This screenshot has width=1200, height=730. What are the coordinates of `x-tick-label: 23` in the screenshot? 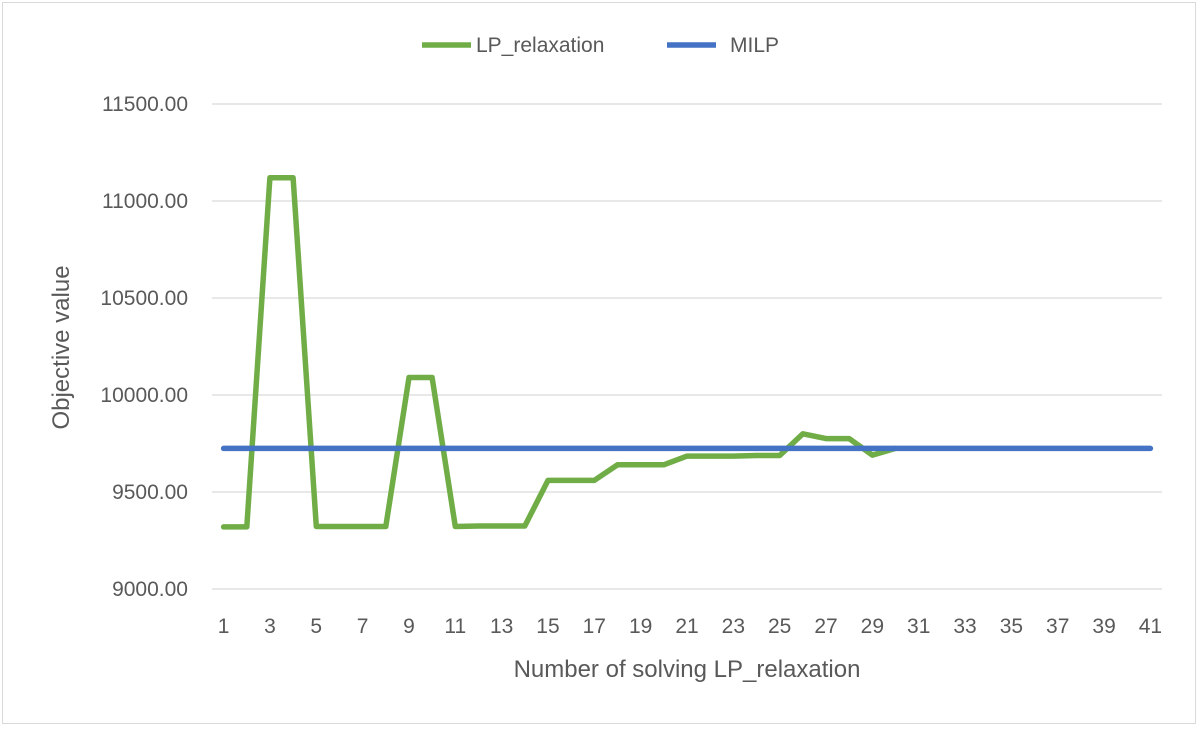 It's located at (733, 626).